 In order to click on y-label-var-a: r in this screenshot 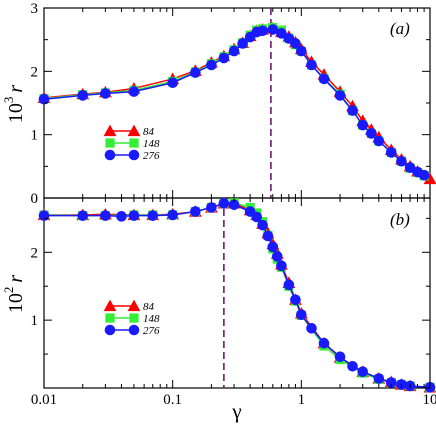, I will do `click(16, 89)`.